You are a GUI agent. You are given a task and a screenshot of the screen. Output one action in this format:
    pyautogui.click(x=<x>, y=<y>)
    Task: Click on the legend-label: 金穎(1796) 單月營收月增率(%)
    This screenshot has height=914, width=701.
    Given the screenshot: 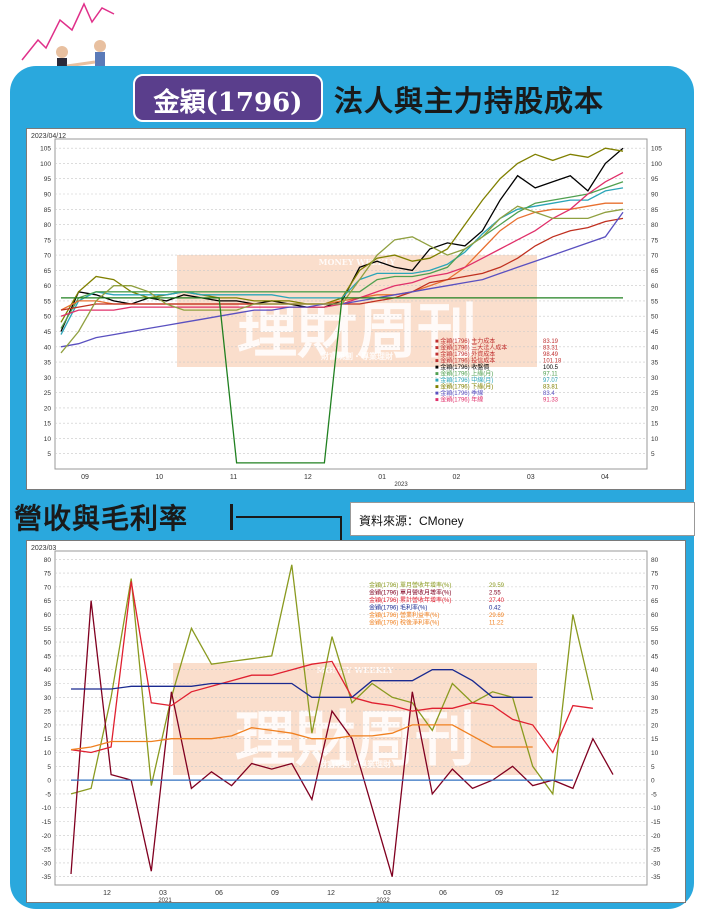 What is the action you would take?
    pyautogui.click(x=410, y=593)
    